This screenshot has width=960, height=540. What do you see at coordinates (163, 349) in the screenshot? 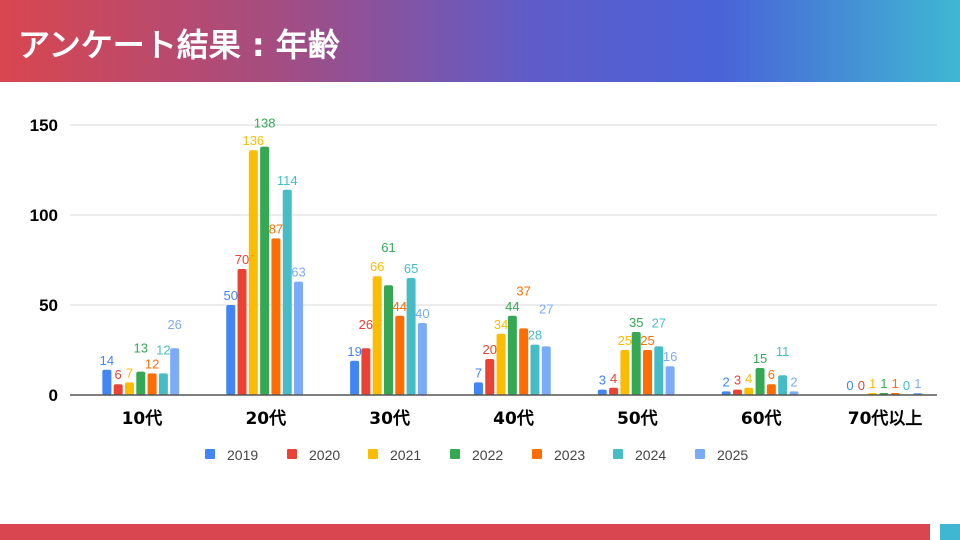
I see `data-label: 12` at bounding box center [163, 349].